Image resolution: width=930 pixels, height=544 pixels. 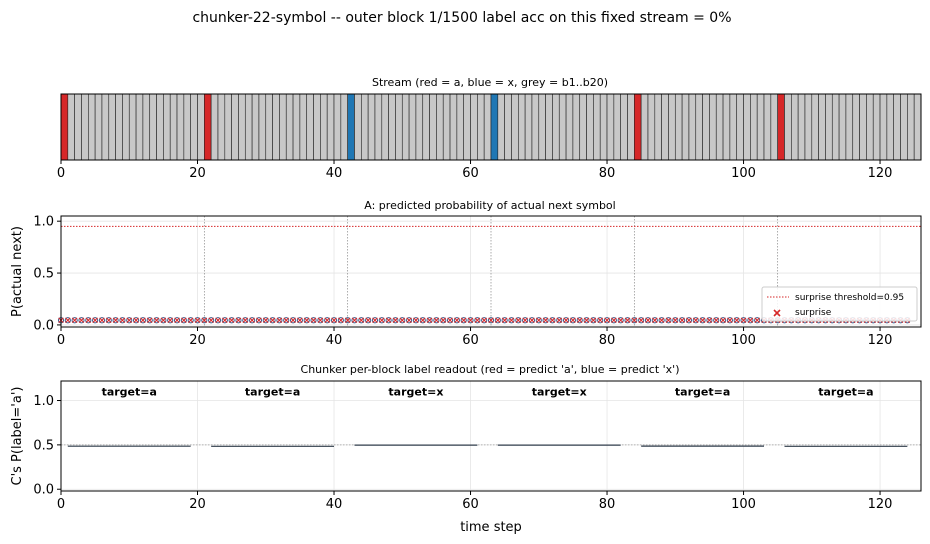 I want to click on target-label: target=a, so click(x=702, y=392).